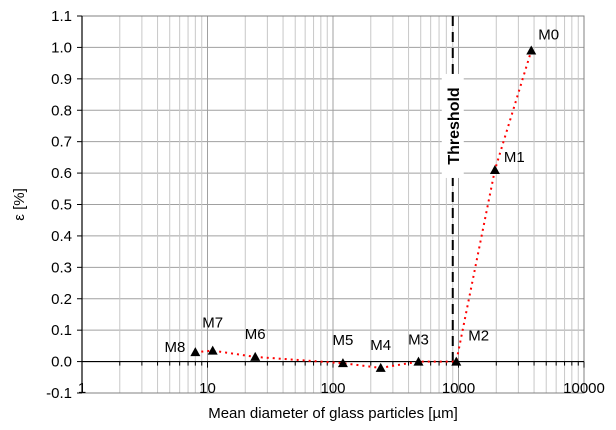 The image size is (616, 430). I want to click on data-point-label: M8, so click(174, 347).